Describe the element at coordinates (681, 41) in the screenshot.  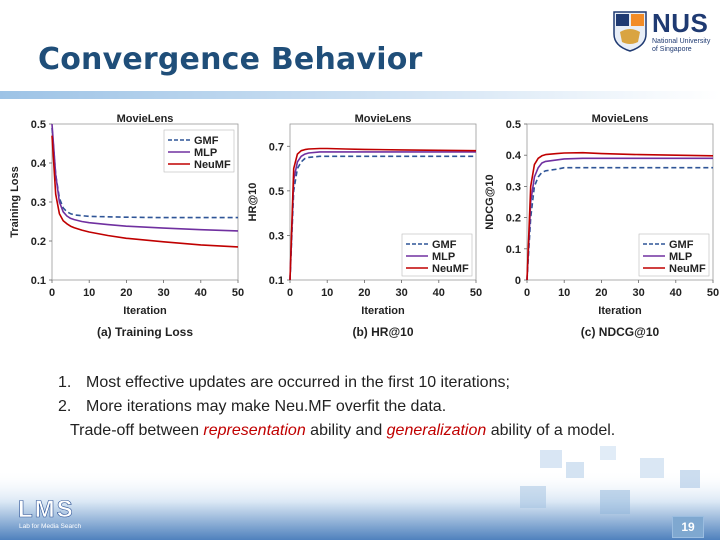
I see `nus-logo-line1: National University` at that location.